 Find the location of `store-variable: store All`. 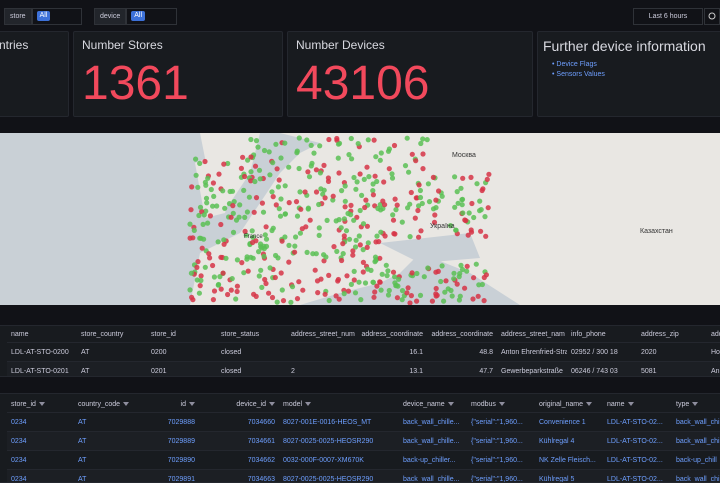

store-variable: store All is located at coordinates (43, 16).